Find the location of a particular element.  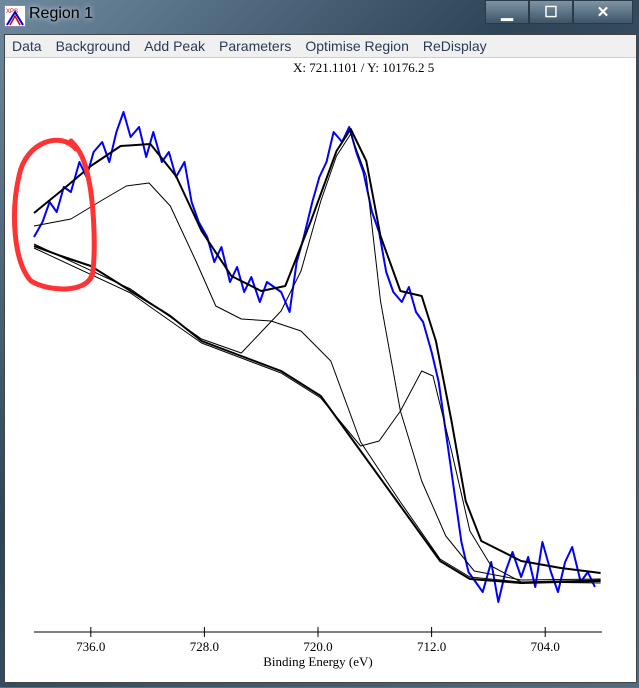

xps-app-icon: XPS is located at coordinates (15, 16).